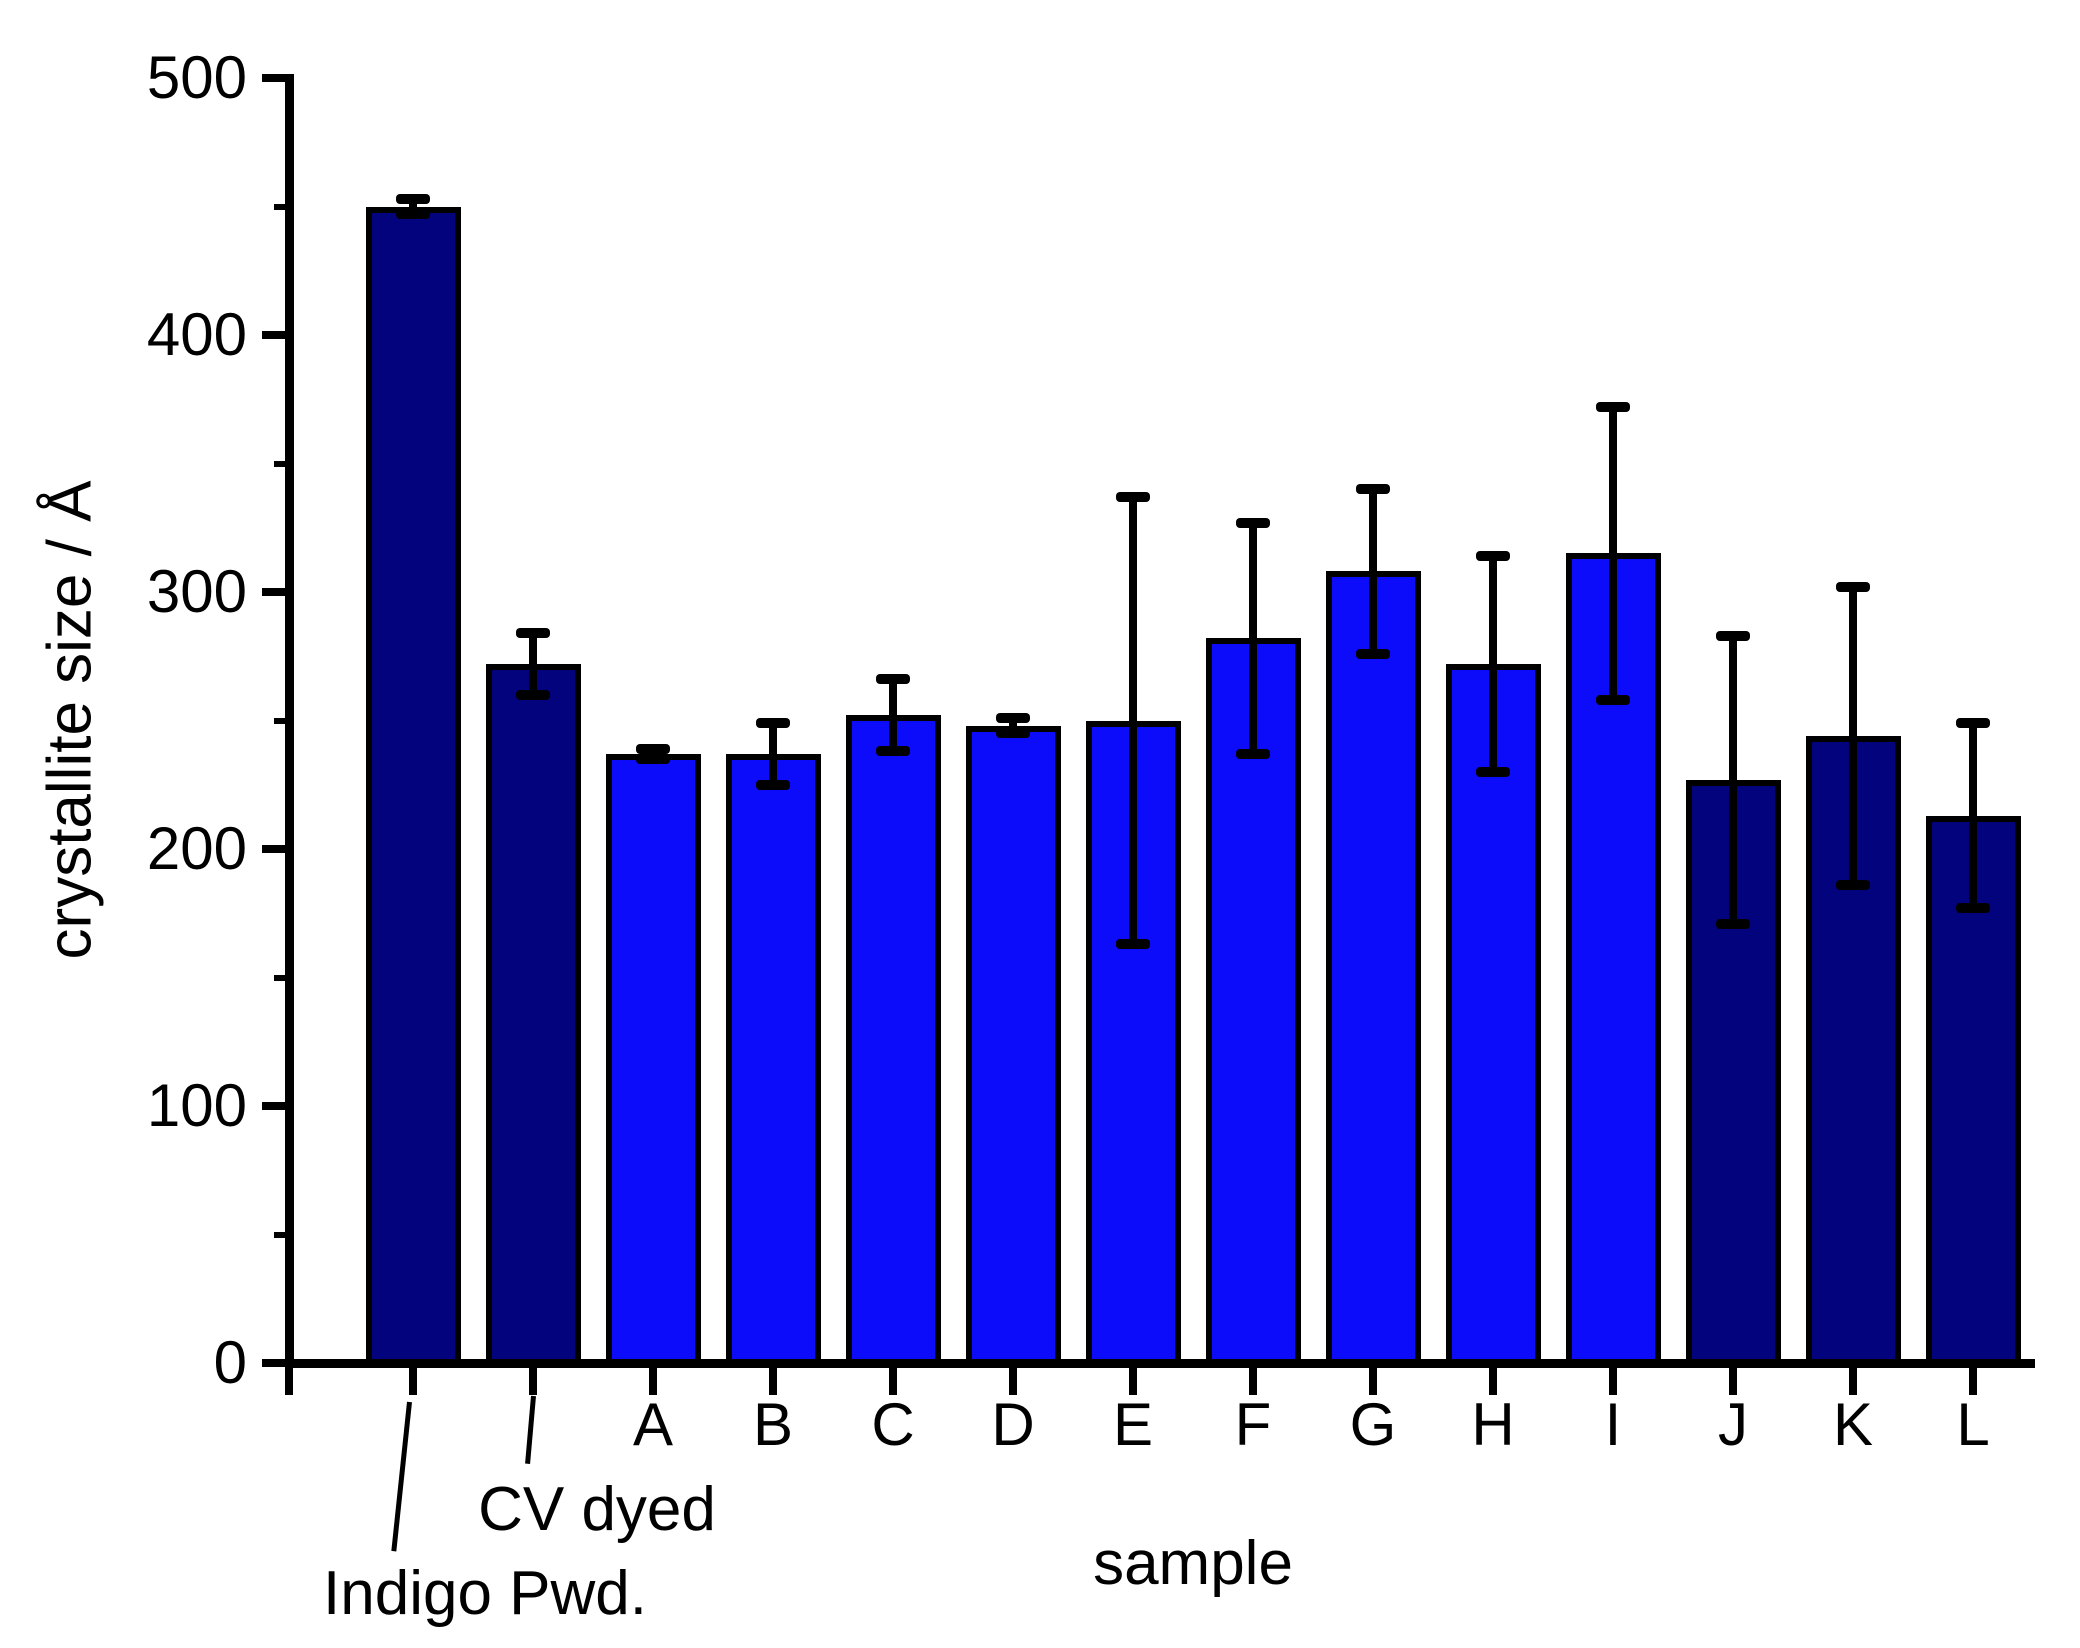  I want to click on error-bar-K, so click(1853, 735).